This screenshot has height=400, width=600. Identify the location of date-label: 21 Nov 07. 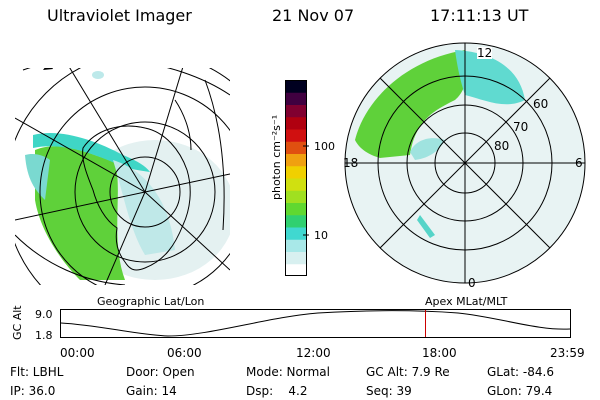
(313, 15).